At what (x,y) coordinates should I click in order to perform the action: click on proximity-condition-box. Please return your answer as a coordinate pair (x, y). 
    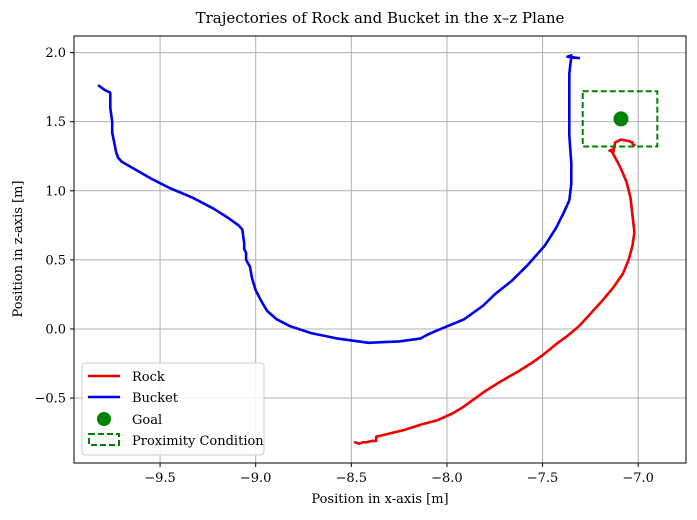
    Looking at the image, I should click on (620, 119).